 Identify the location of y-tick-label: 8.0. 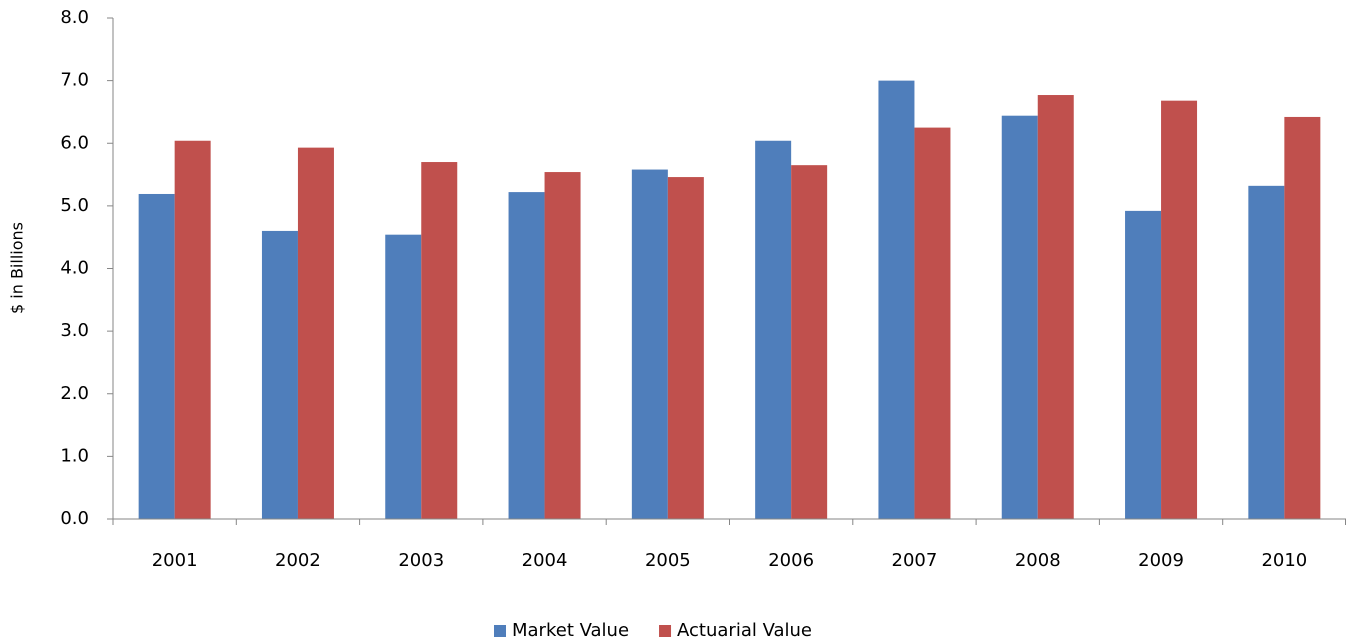
(74, 17).